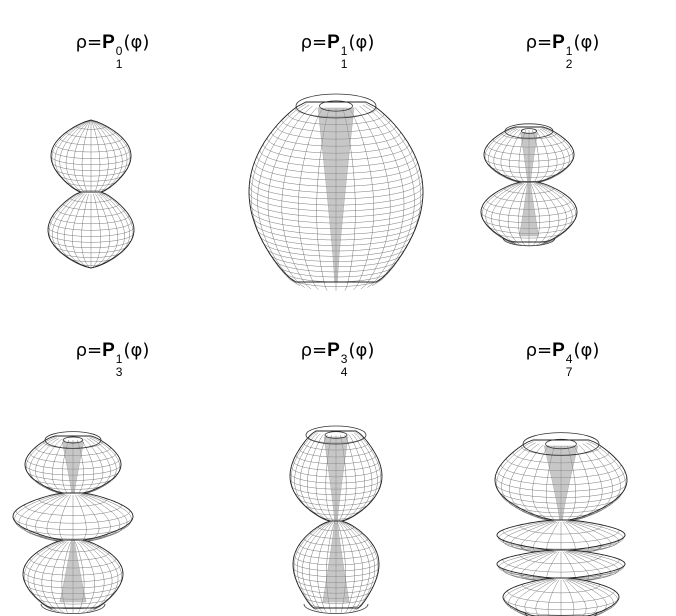 The height and width of the screenshot is (616, 676). What do you see at coordinates (119, 372) in the screenshot?
I see `label-subscript: 3` at bounding box center [119, 372].